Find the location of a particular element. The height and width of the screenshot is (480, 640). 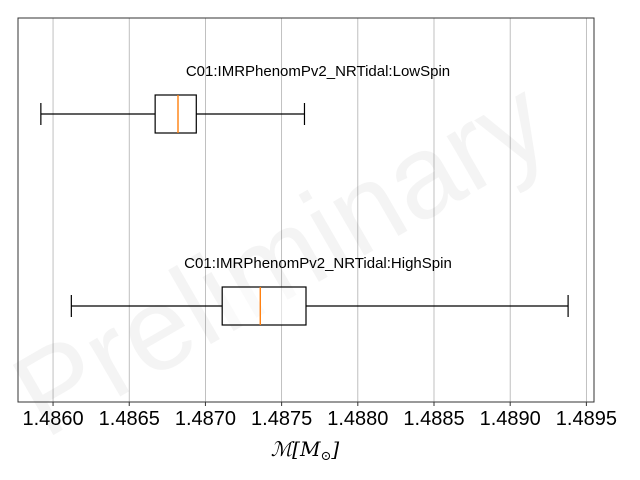

x-tick-label: 1.4860 is located at coordinates (52, 419).